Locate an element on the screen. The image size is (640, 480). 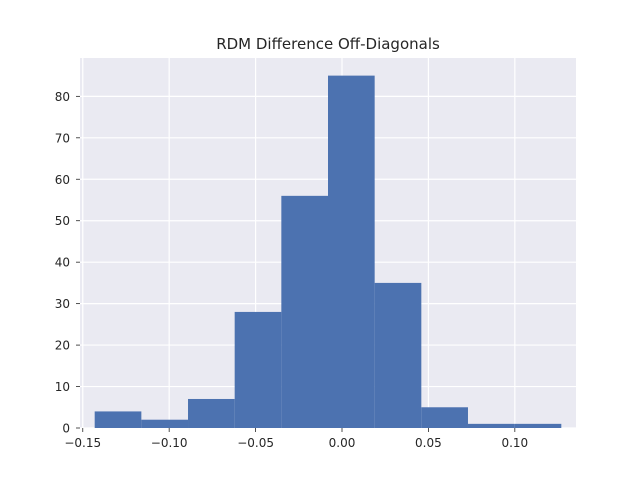
x-axis: −0.15 −0.10 −0.05 0.00 0.05 0.10 is located at coordinates (296, 439).